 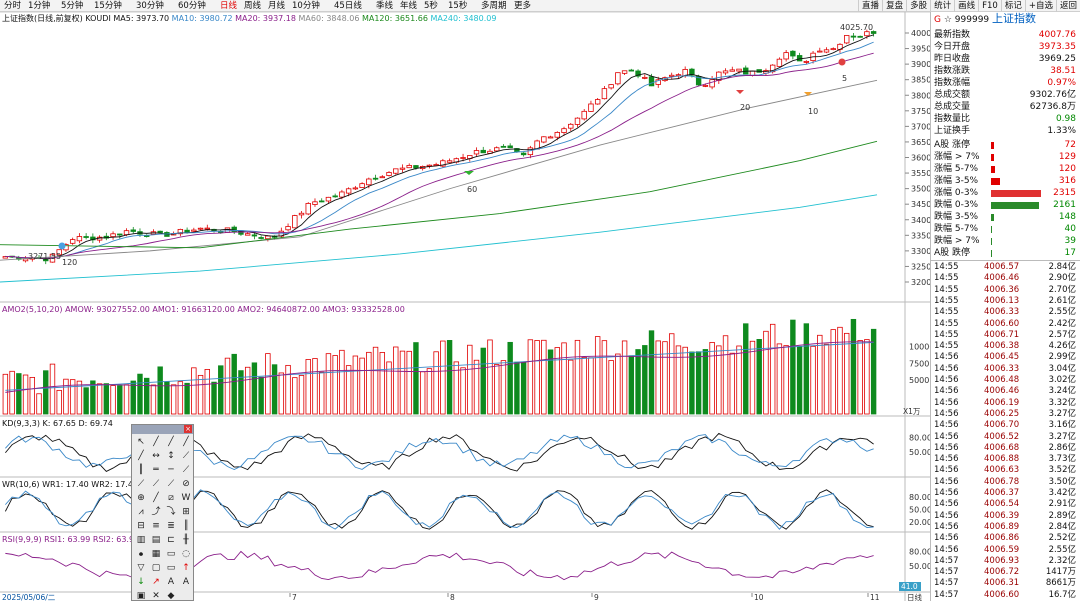 I want to click on tick-volume: 2.32亿, so click(x=1062, y=560).